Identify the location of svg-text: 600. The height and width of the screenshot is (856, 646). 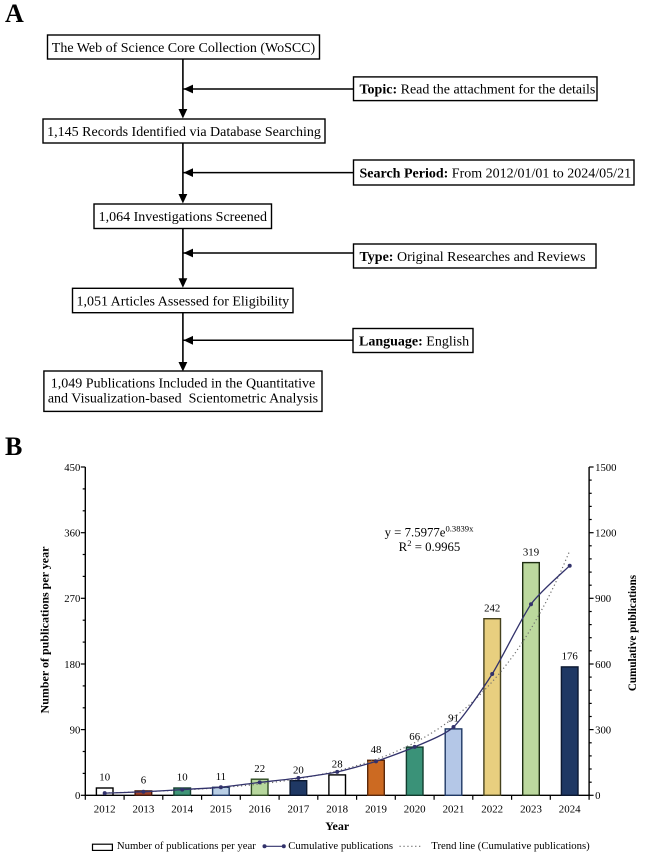
(603, 665).